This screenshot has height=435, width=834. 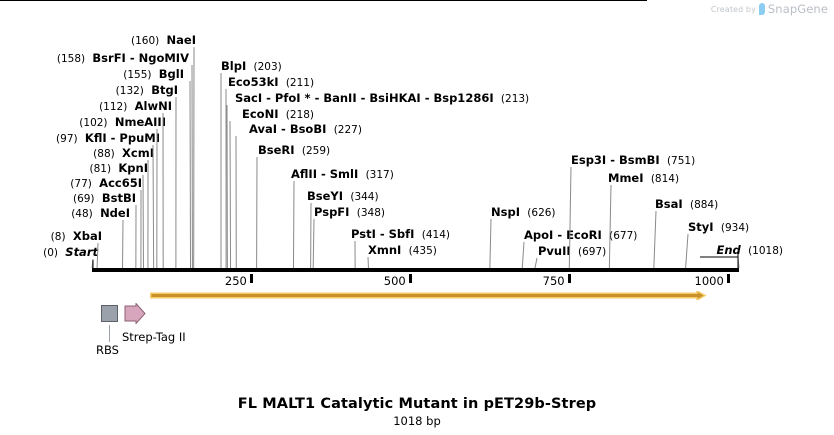 I want to click on enzyme-name: EcoRI, so click(x=584, y=235).